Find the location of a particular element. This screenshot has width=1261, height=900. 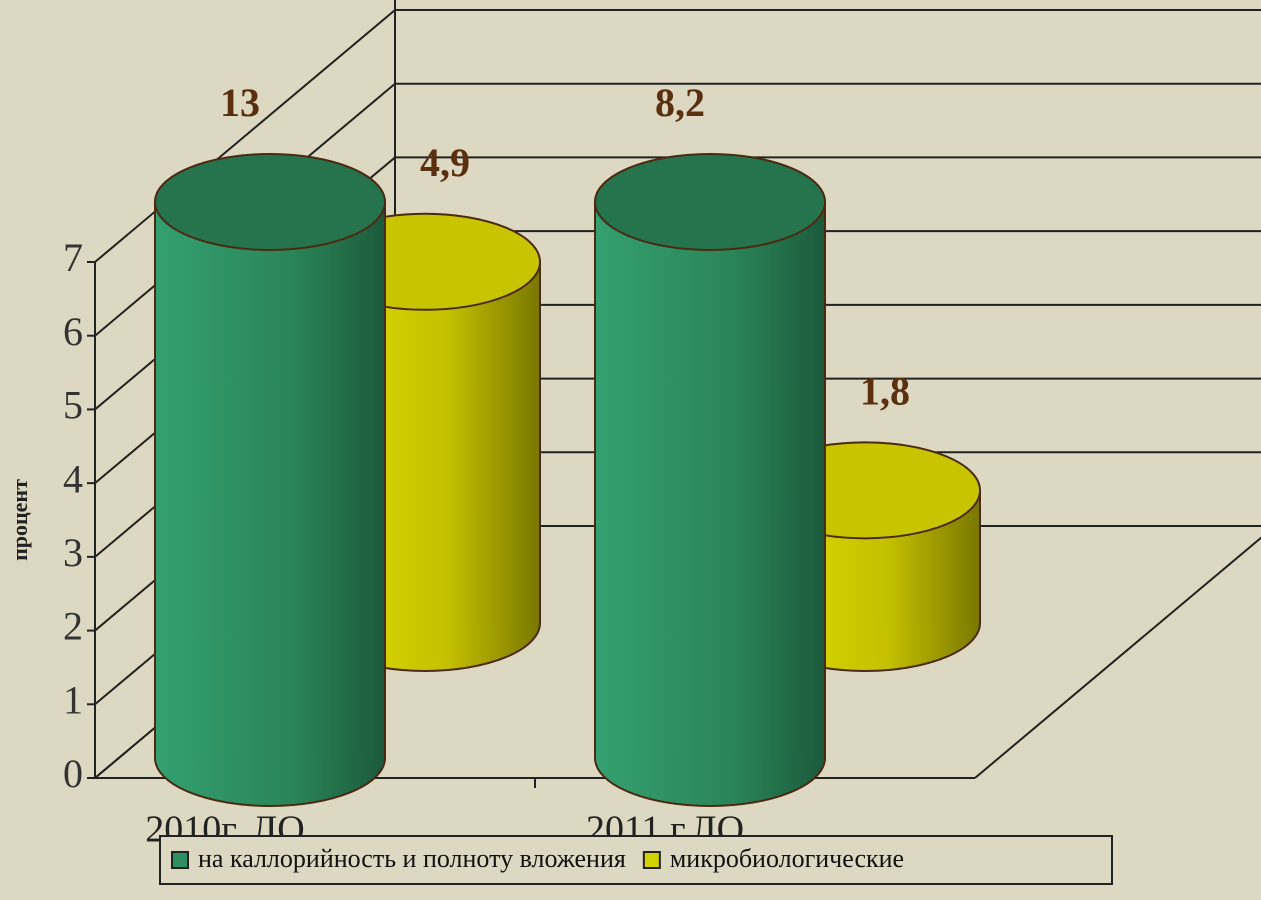

legend-label: микробиологические is located at coordinates (787, 858).